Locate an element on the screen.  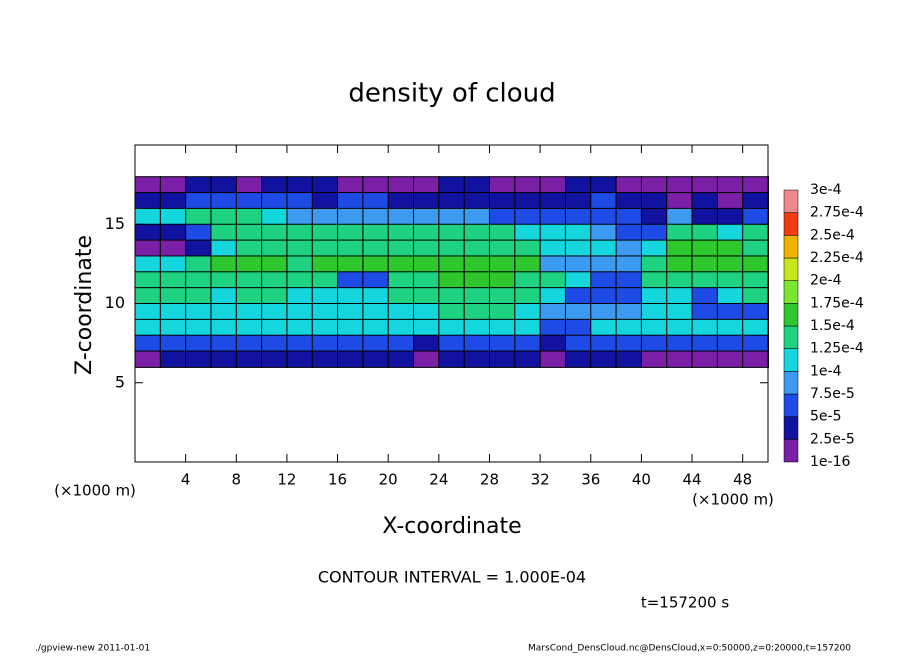
x-tick-label: 16 is located at coordinates (337, 480).